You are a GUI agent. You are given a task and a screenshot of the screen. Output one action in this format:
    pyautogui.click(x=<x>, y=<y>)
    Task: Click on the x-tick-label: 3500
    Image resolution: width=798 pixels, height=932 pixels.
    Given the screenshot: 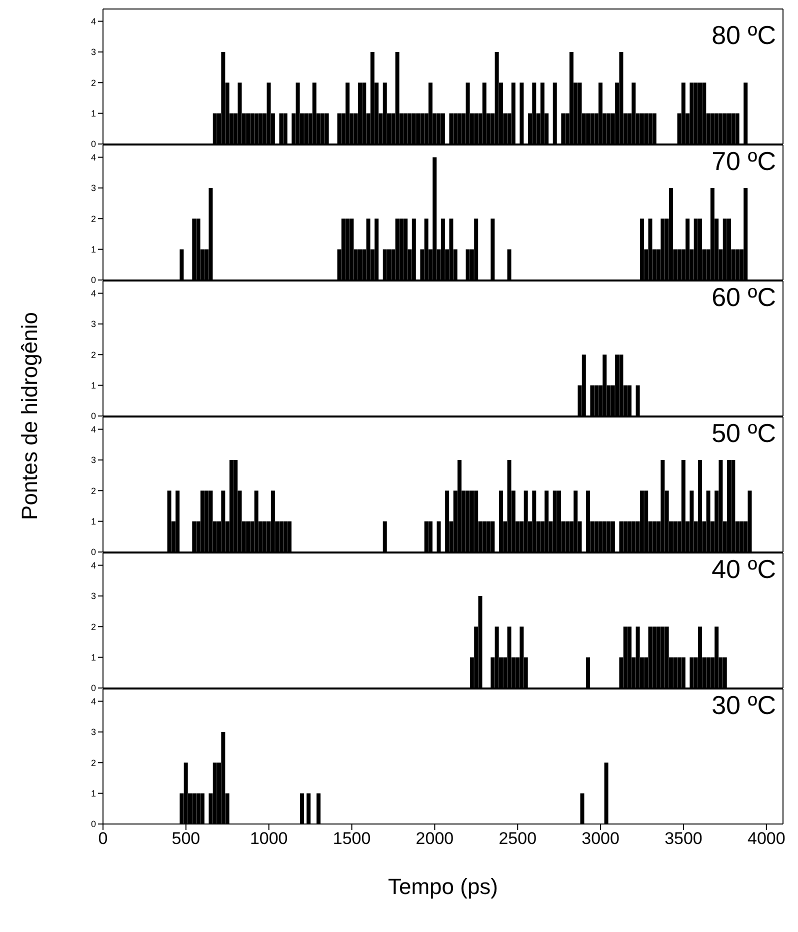 What is the action you would take?
    pyautogui.click(x=683, y=838)
    